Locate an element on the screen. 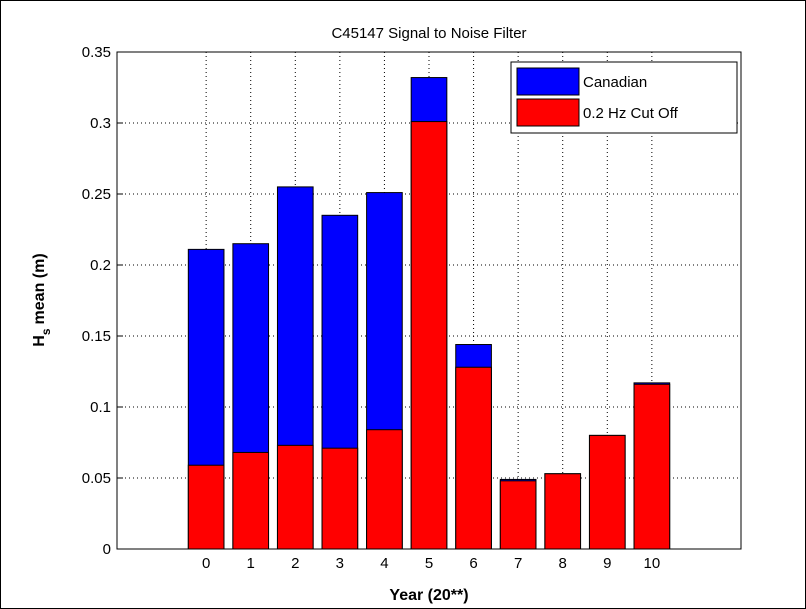 This screenshot has width=806, height=609. x-tick-label: 5 is located at coordinates (429, 563).